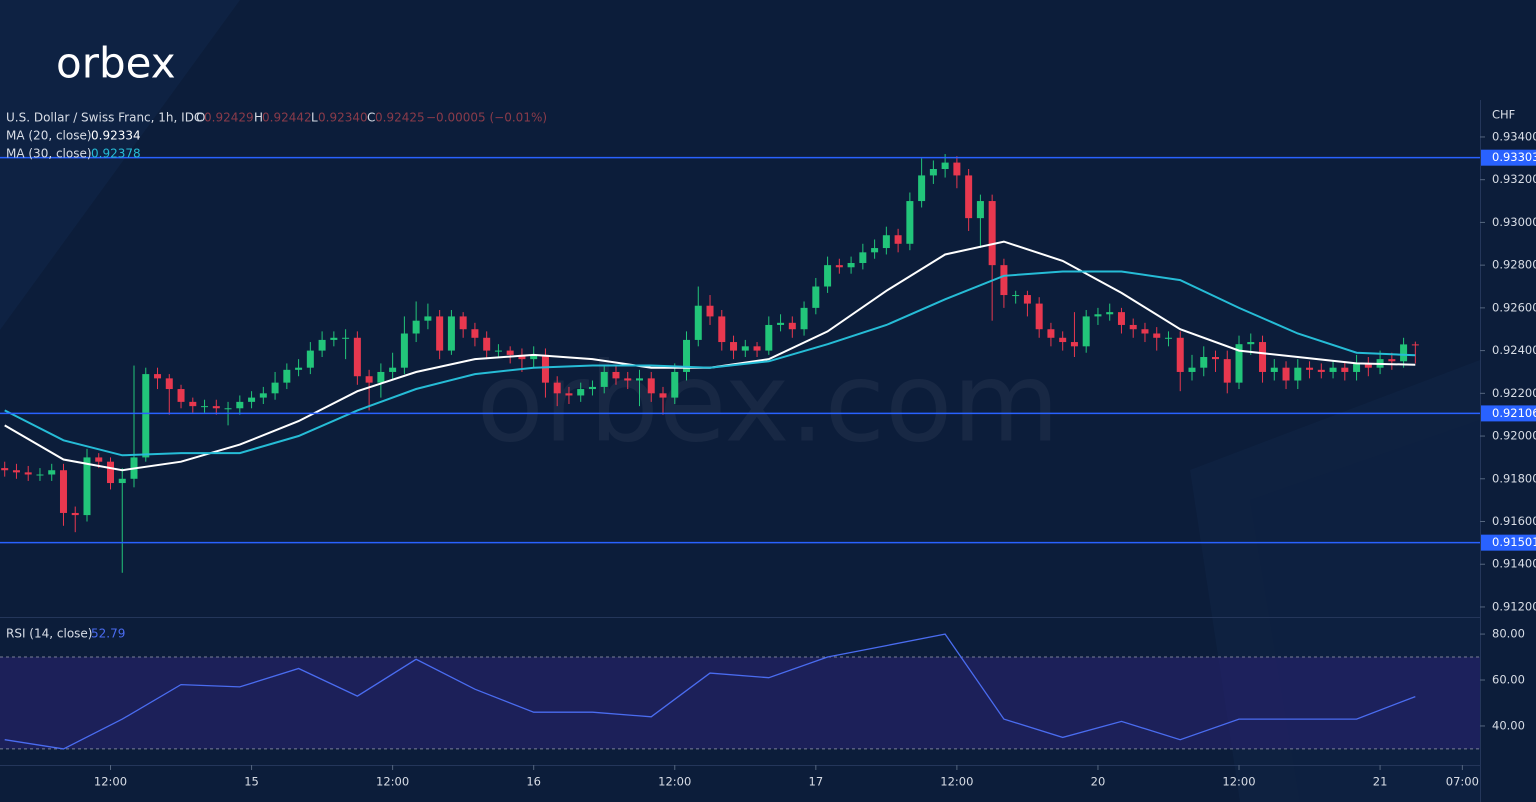 This screenshot has height=802, width=1536. Describe the element at coordinates (1514, 521) in the screenshot. I see `y-tick-label: 0.91600` at that location.